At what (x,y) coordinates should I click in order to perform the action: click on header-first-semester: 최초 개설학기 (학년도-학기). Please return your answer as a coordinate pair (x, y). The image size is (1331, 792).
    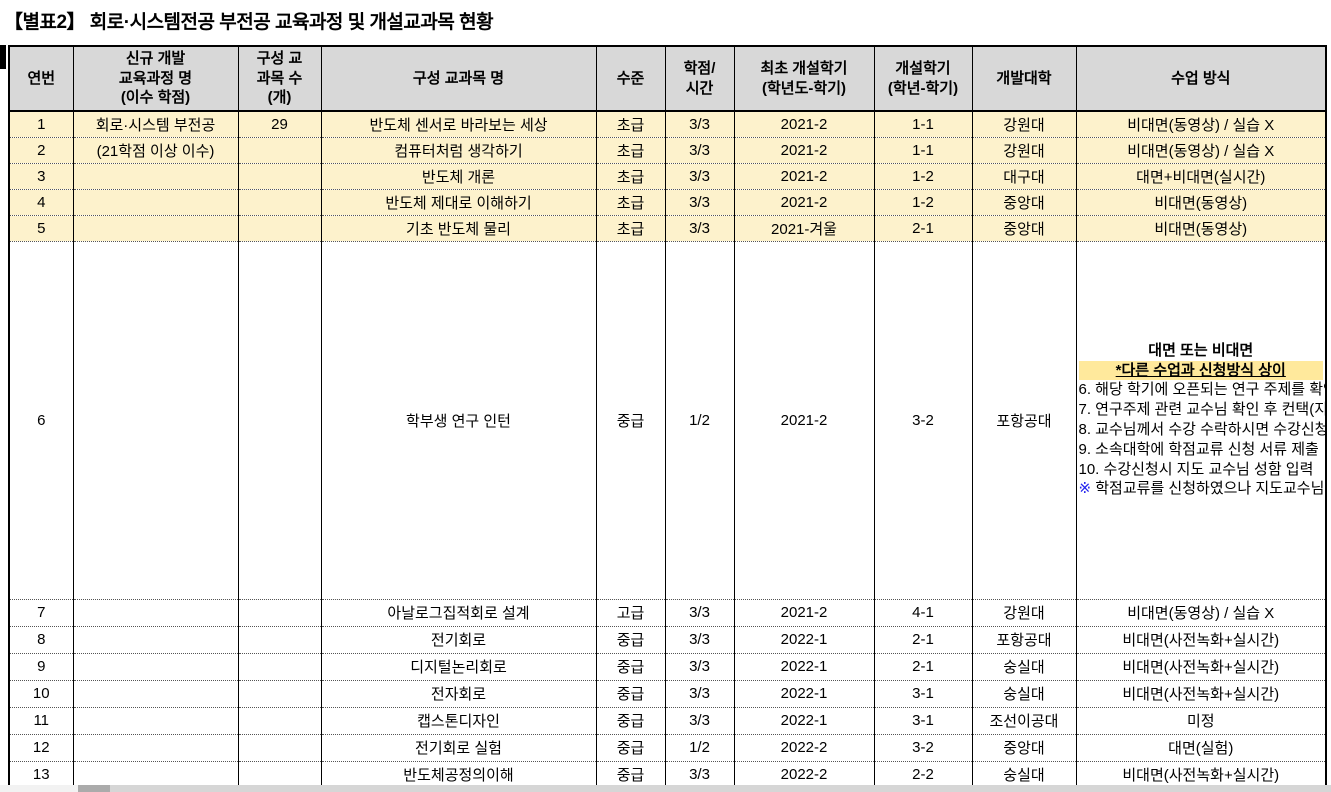
    Looking at the image, I should click on (804, 78).